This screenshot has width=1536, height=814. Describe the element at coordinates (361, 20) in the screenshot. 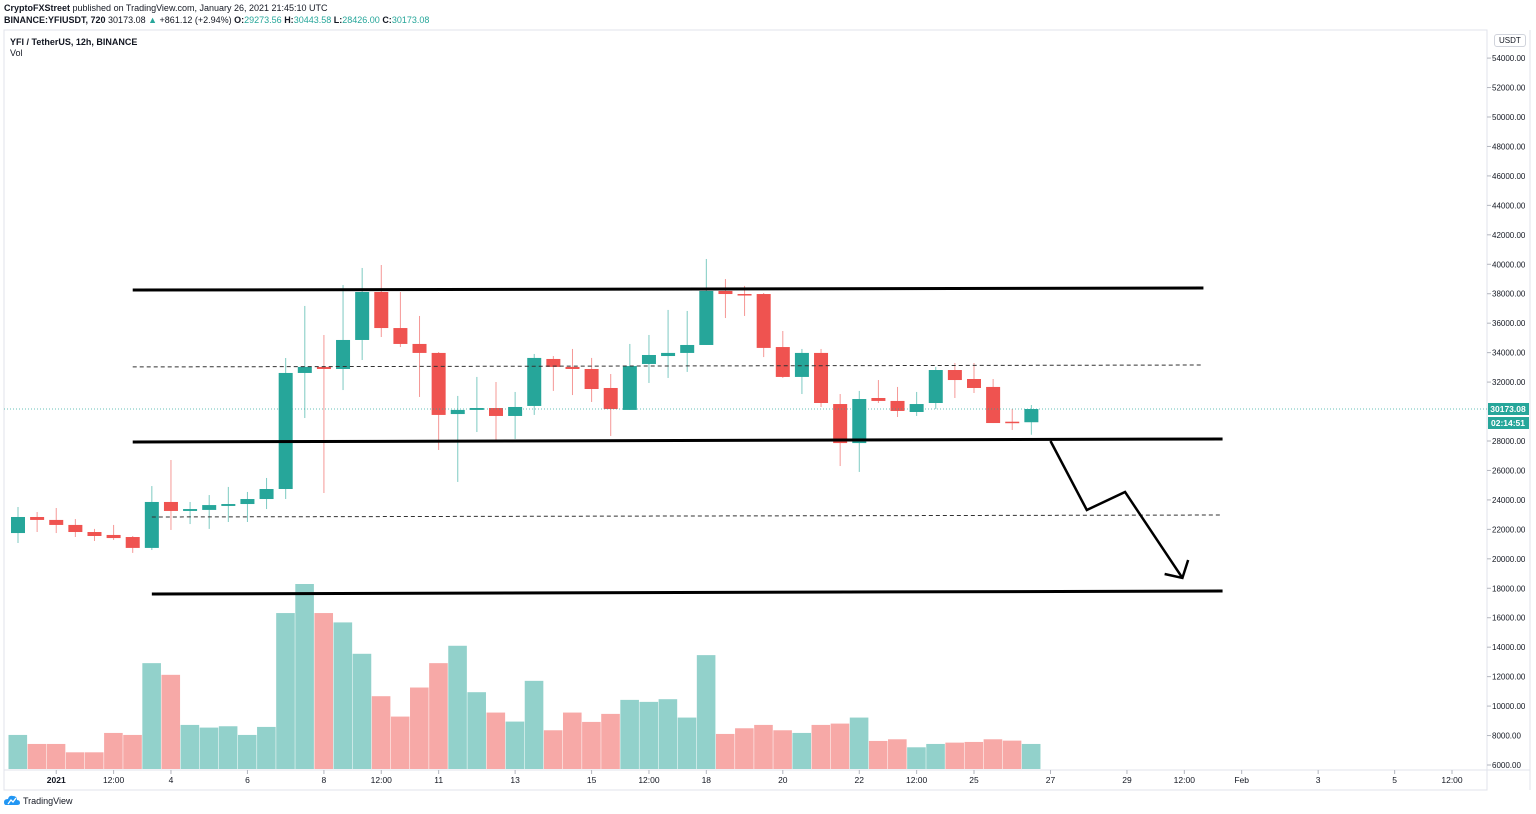

I see `low-value: 28426.00` at that location.